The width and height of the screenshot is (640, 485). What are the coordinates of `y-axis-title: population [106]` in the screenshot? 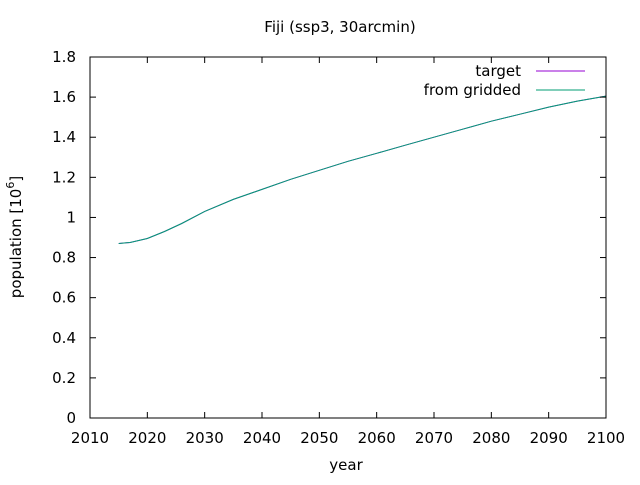 It's located at (14, 237).